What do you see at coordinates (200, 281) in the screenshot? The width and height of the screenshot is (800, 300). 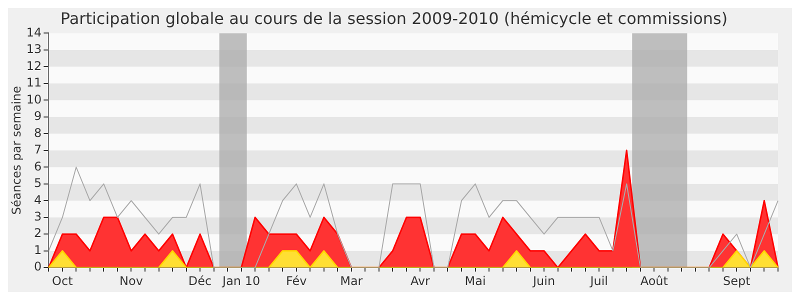 I see `x-tick-label: Déc` at bounding box center [200, 281].